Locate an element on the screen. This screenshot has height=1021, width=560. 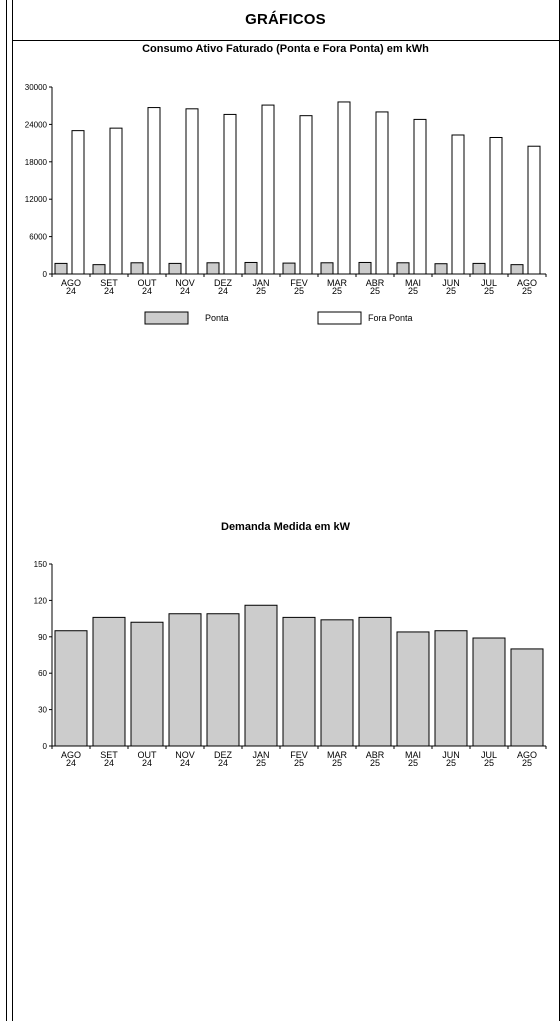
legend-swatch-fora-ponta is located at coordinates (339, 318).